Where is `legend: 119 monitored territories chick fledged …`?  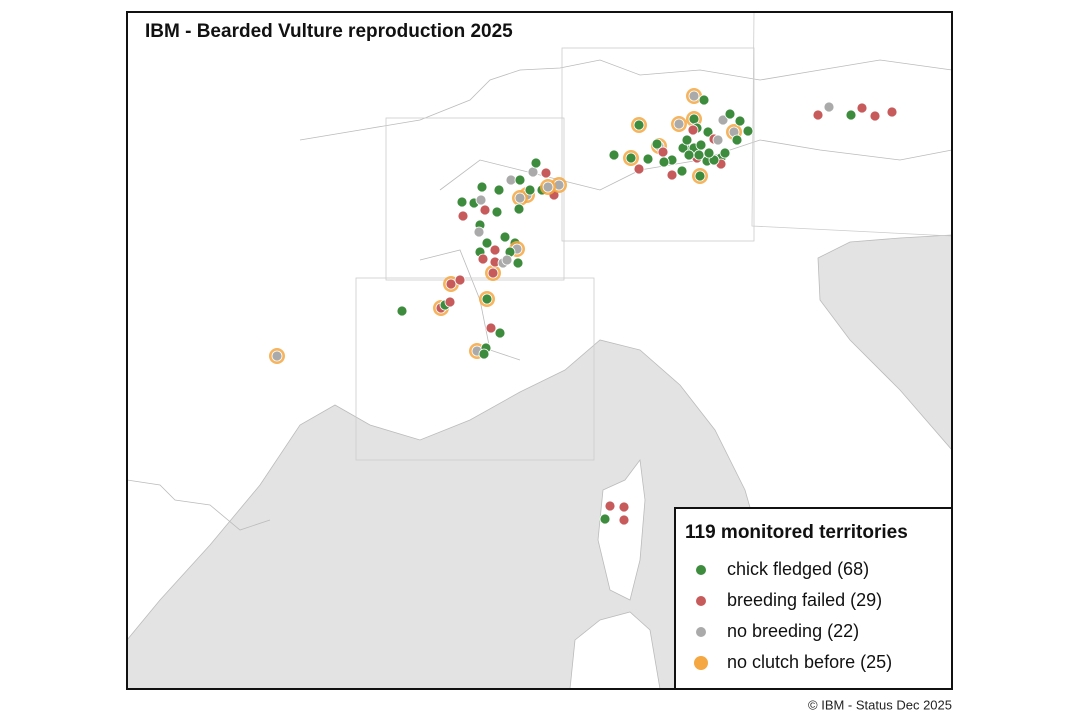 legend: 119 monitored territories chick fledged … is located at coordinates (813, 598).